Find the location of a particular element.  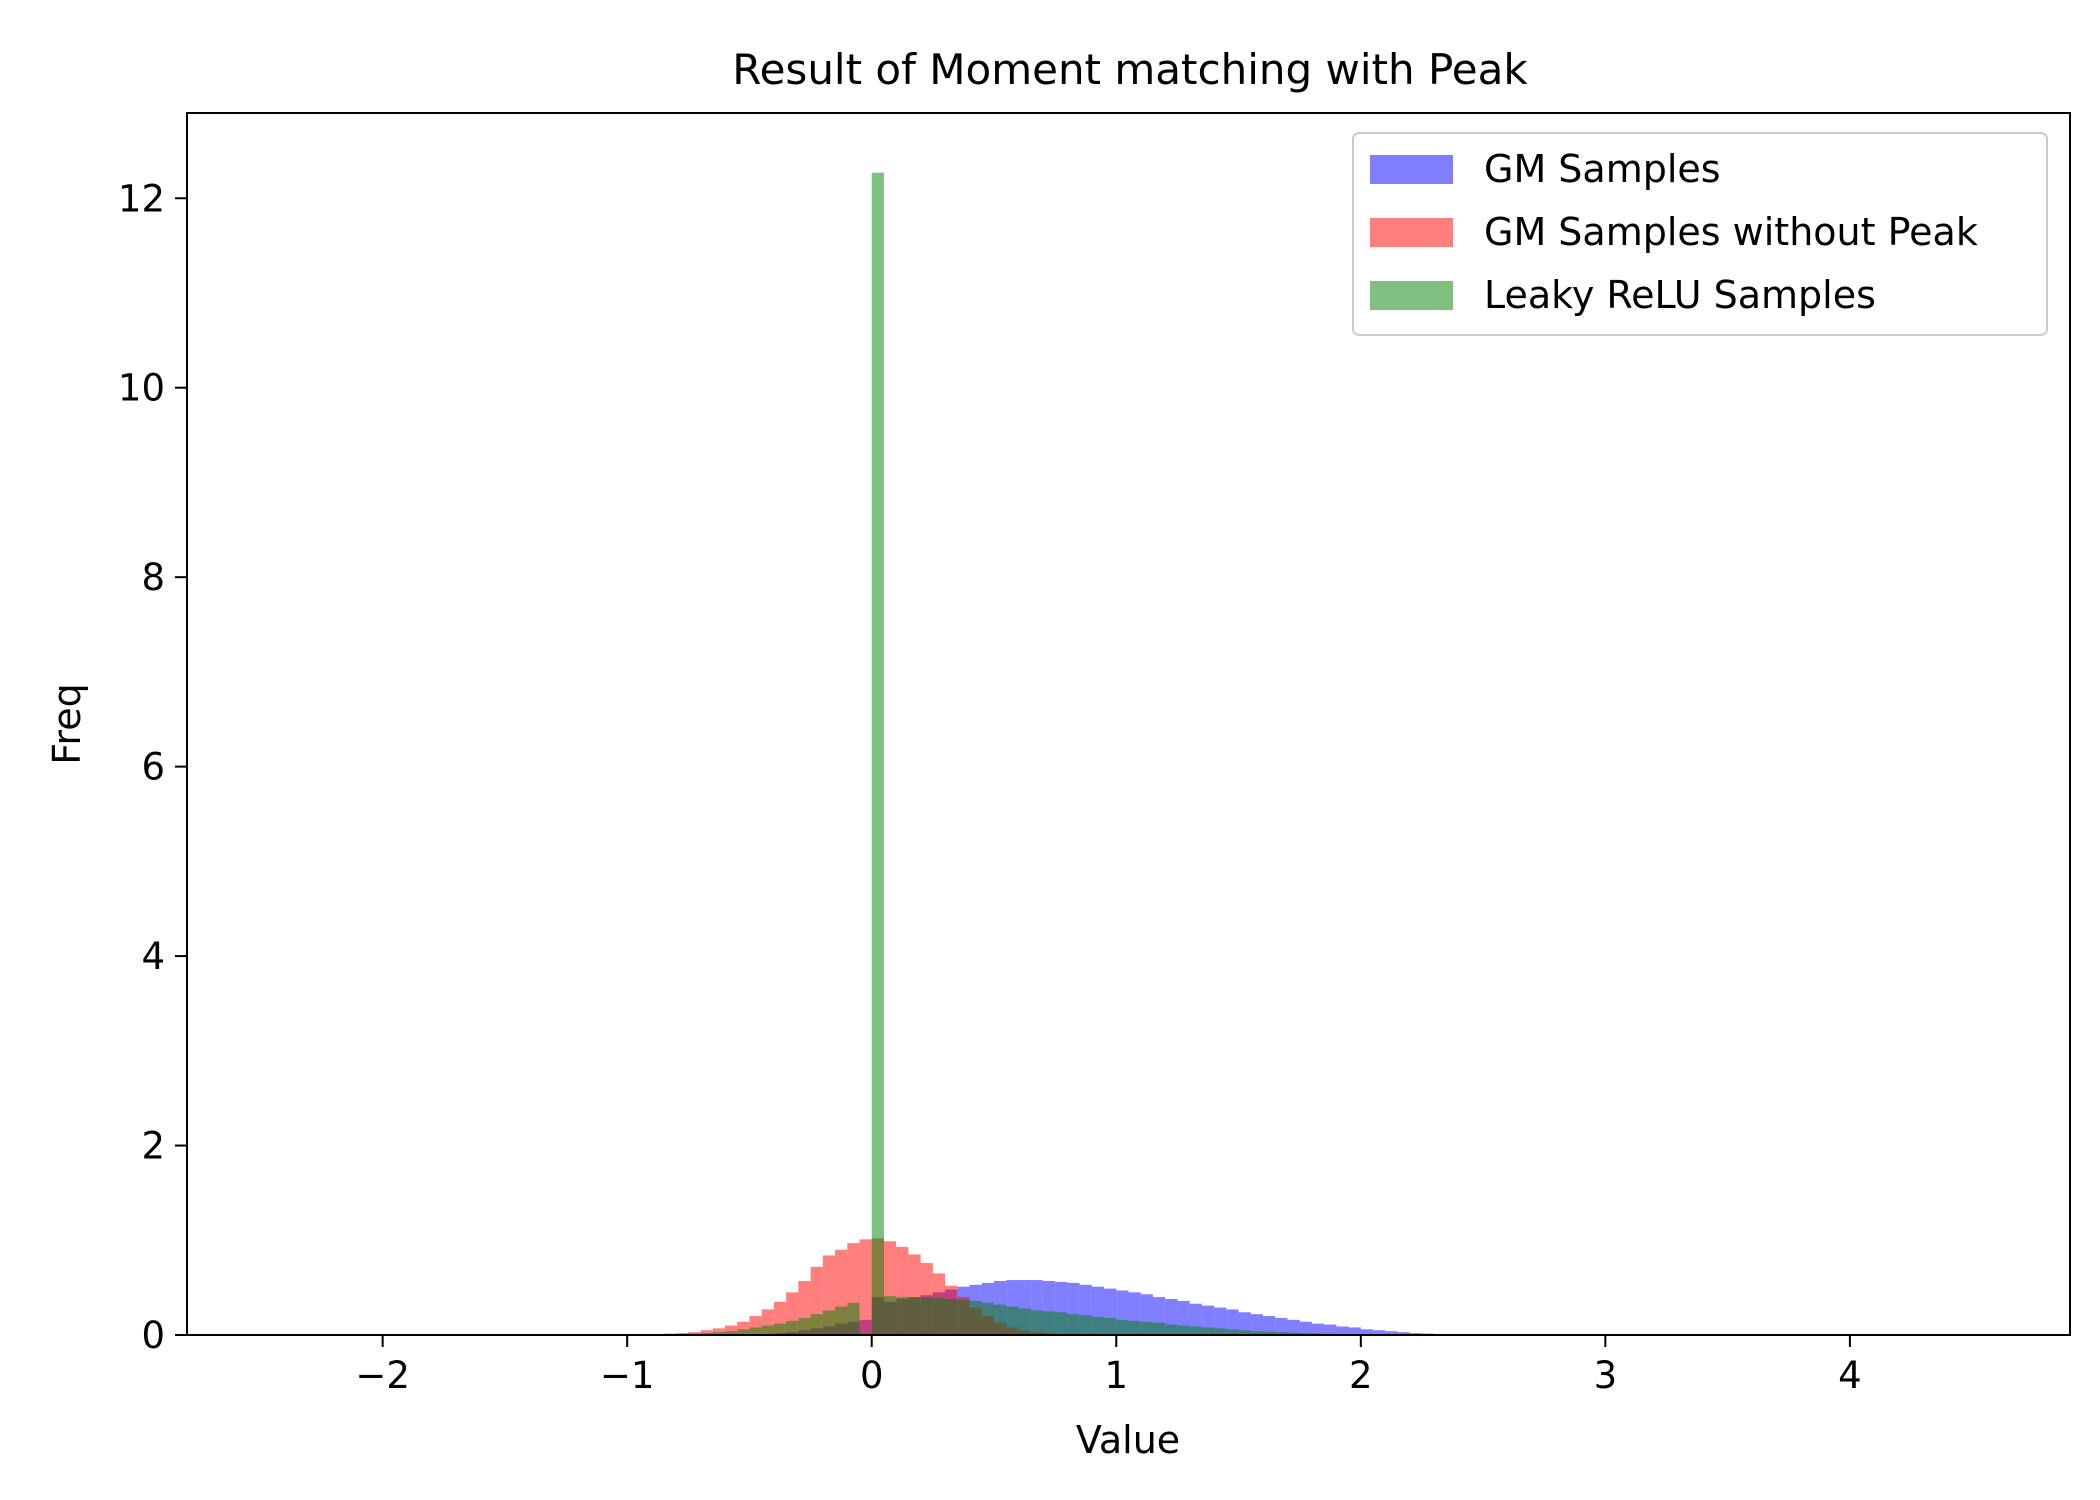

x-tick-label: 0 is located at coordinates (872, 1375).